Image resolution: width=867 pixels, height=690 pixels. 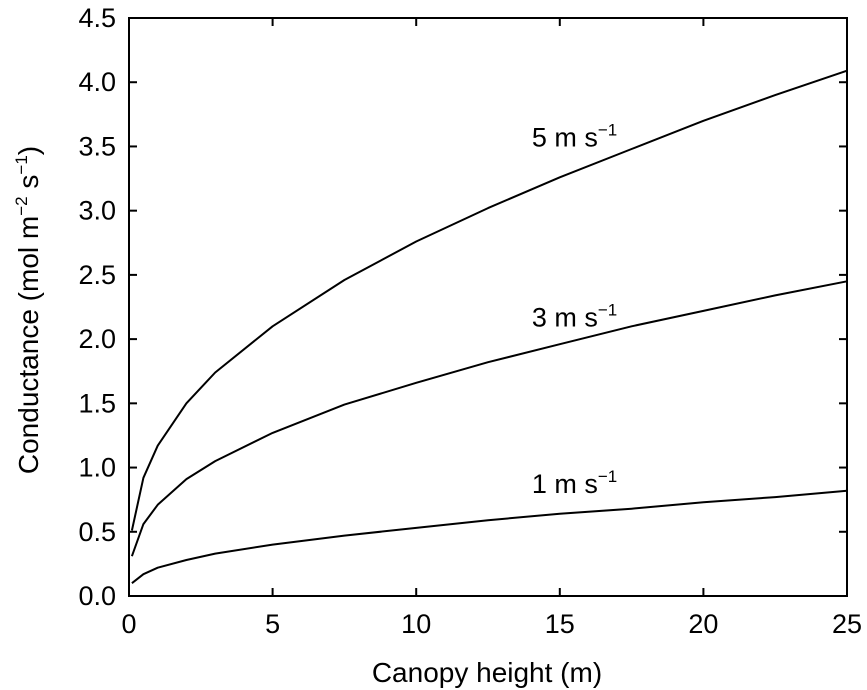 What do you see at coordinates (97, 18) in the screenshot?
I see `y-tick-label: 4.5` at bounding box center [97, 18].